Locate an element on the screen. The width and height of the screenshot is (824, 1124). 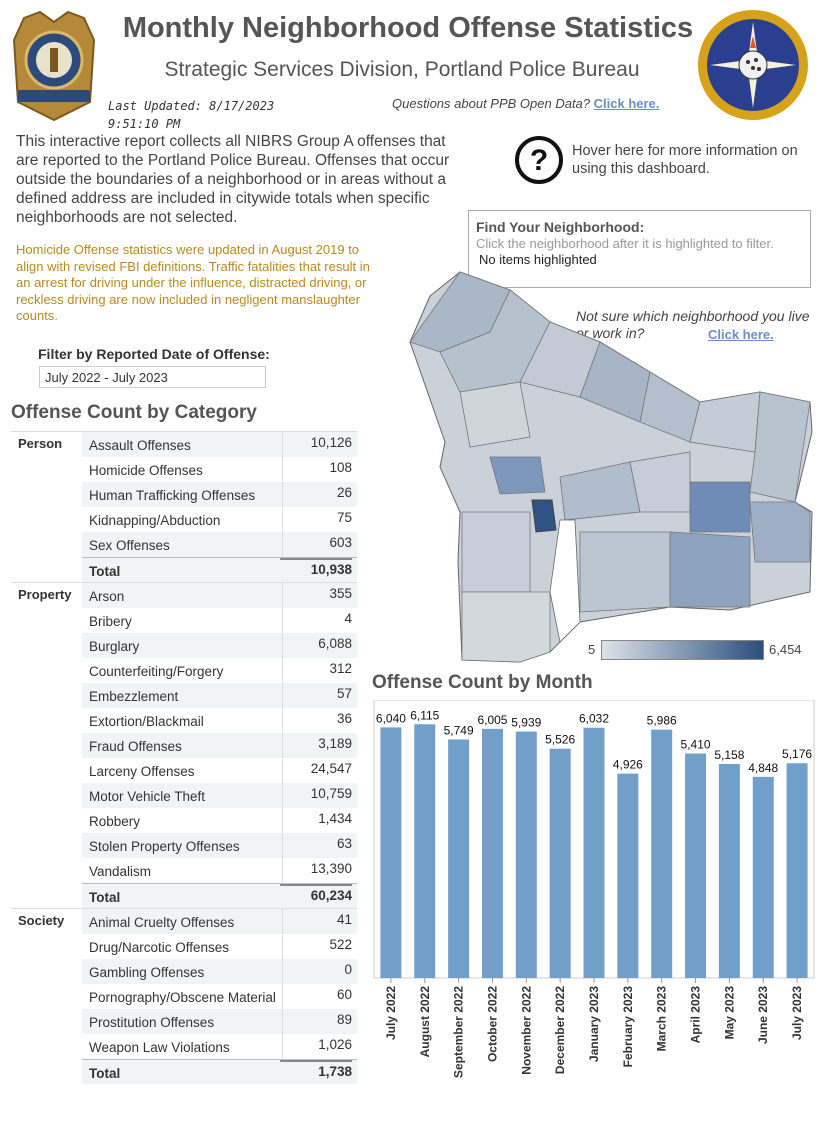
x-tick-label: August 2022 is located at coordinates (425, 1022).